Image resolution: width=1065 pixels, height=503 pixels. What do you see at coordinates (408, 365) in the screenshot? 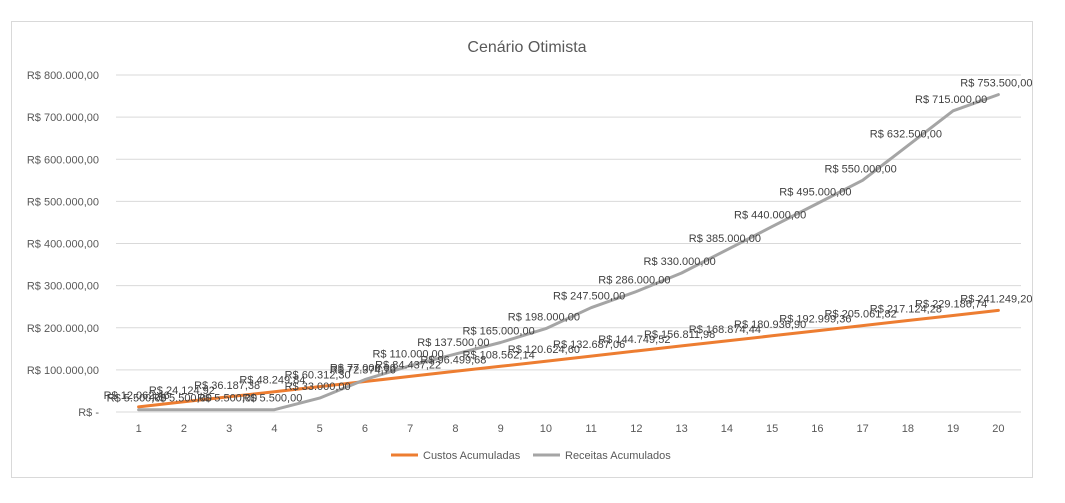
I see `data-label: R$ 84.437,22` at bounding box center [408, 365].